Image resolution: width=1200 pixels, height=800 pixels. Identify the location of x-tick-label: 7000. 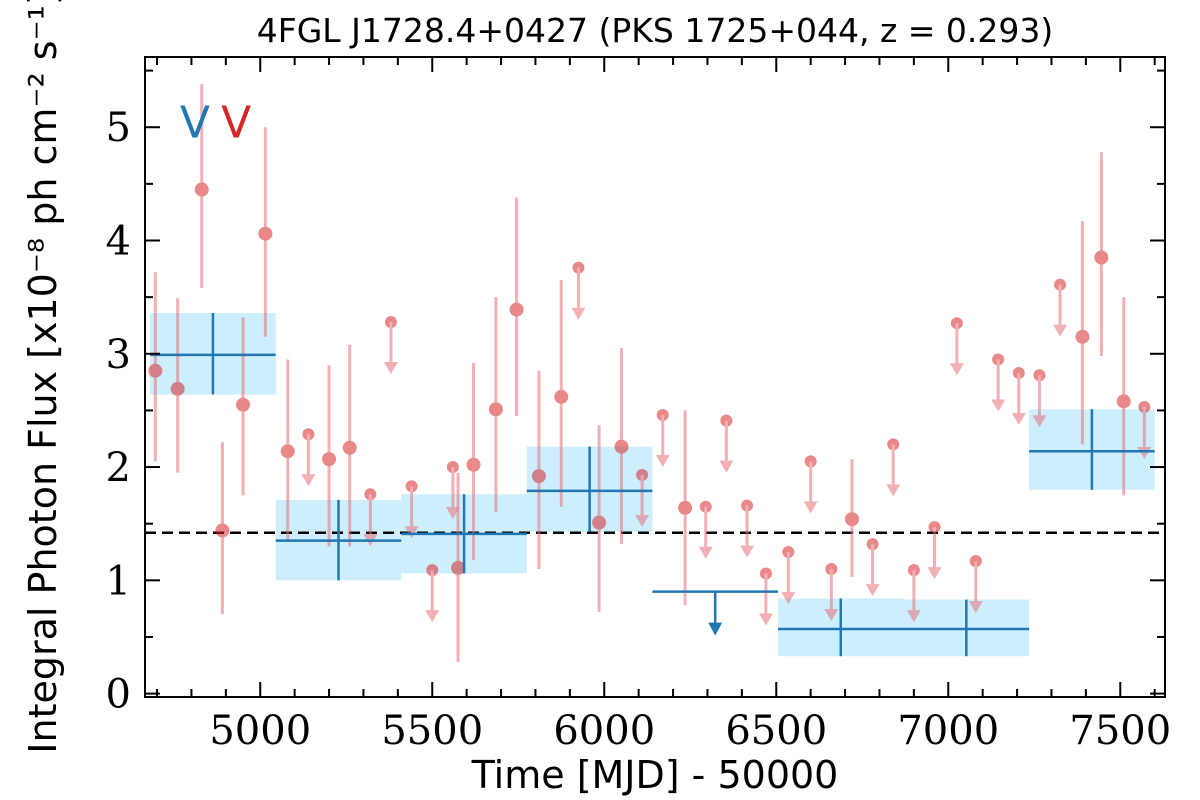
(948, 731).